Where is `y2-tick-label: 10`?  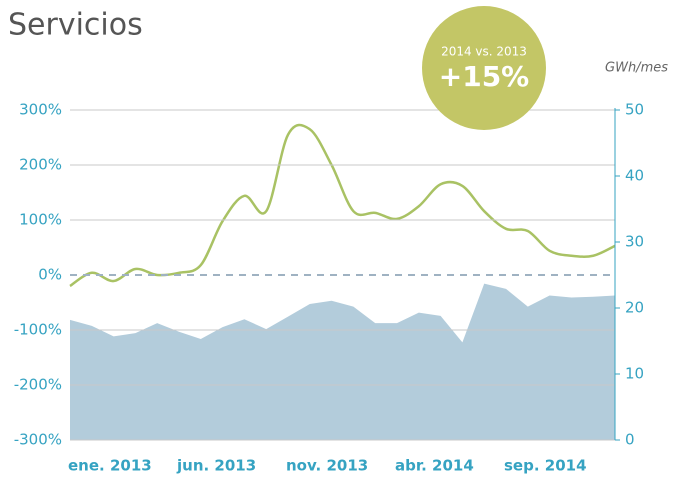 y2-tick-label: 10 is located at coordinates (634, 374).